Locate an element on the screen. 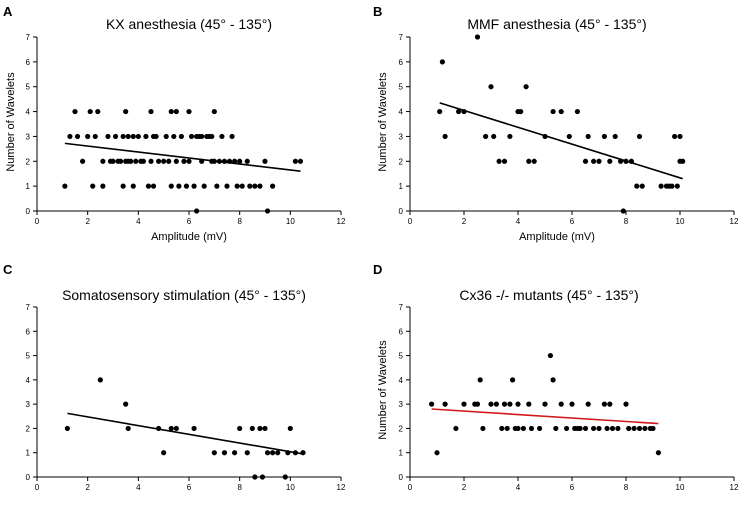 The height and width of the screenshot is (510, 744). panel-a-ylabel: Number of Wavelets is located at coordinates (11, 122).